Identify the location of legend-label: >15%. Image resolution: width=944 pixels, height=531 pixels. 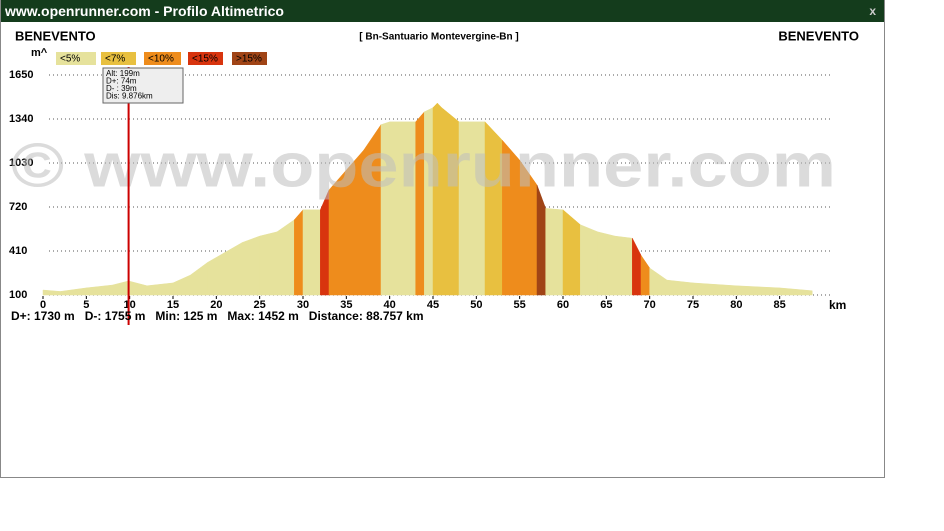
(249, 59).